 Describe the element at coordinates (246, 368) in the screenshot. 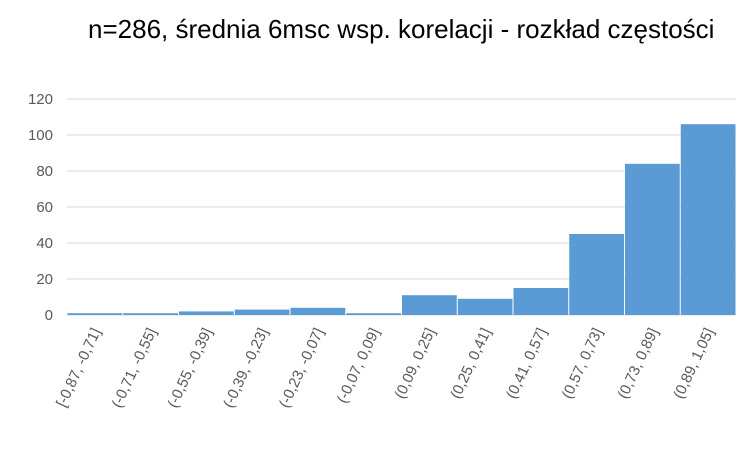

I see `x-category-label: (-0,39, -0,23]` at that location.